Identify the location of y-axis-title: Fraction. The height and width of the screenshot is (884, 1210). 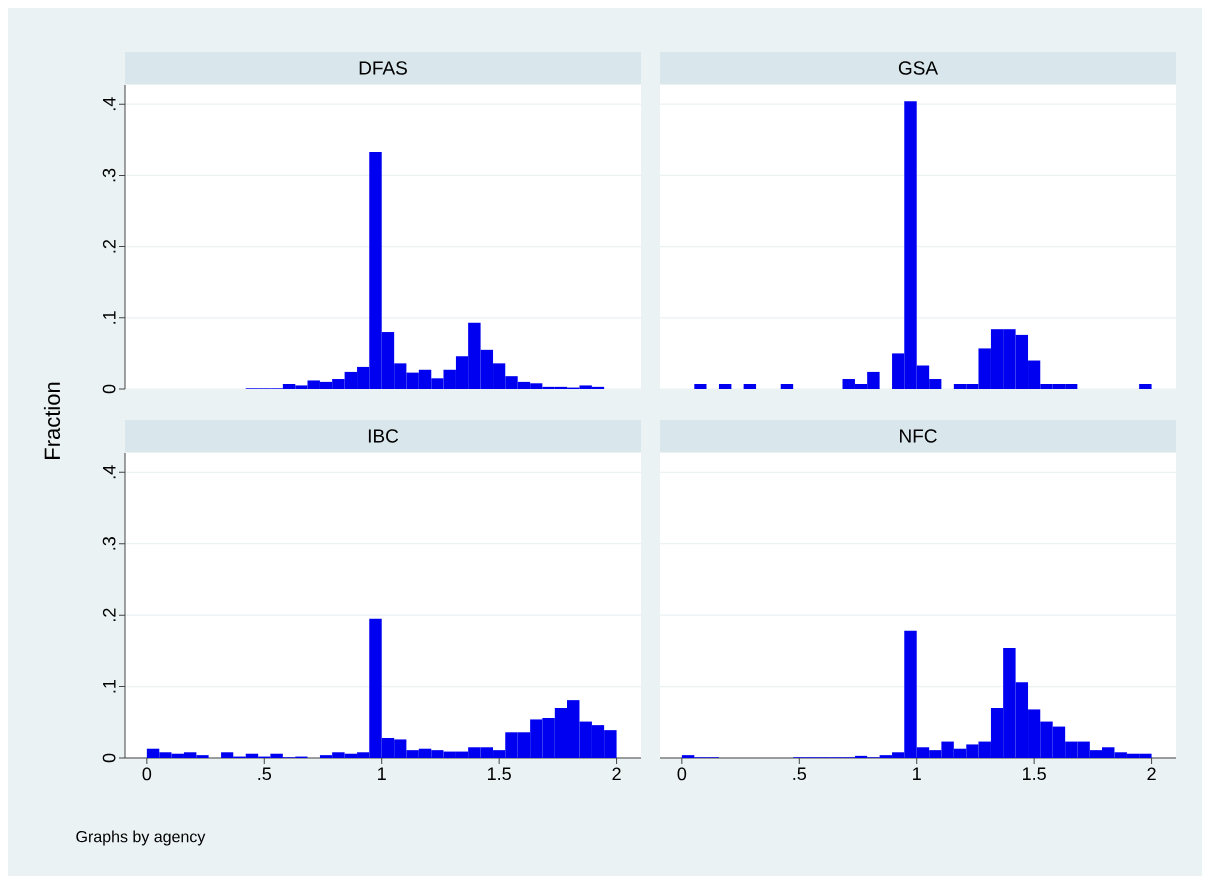
(52, 420).